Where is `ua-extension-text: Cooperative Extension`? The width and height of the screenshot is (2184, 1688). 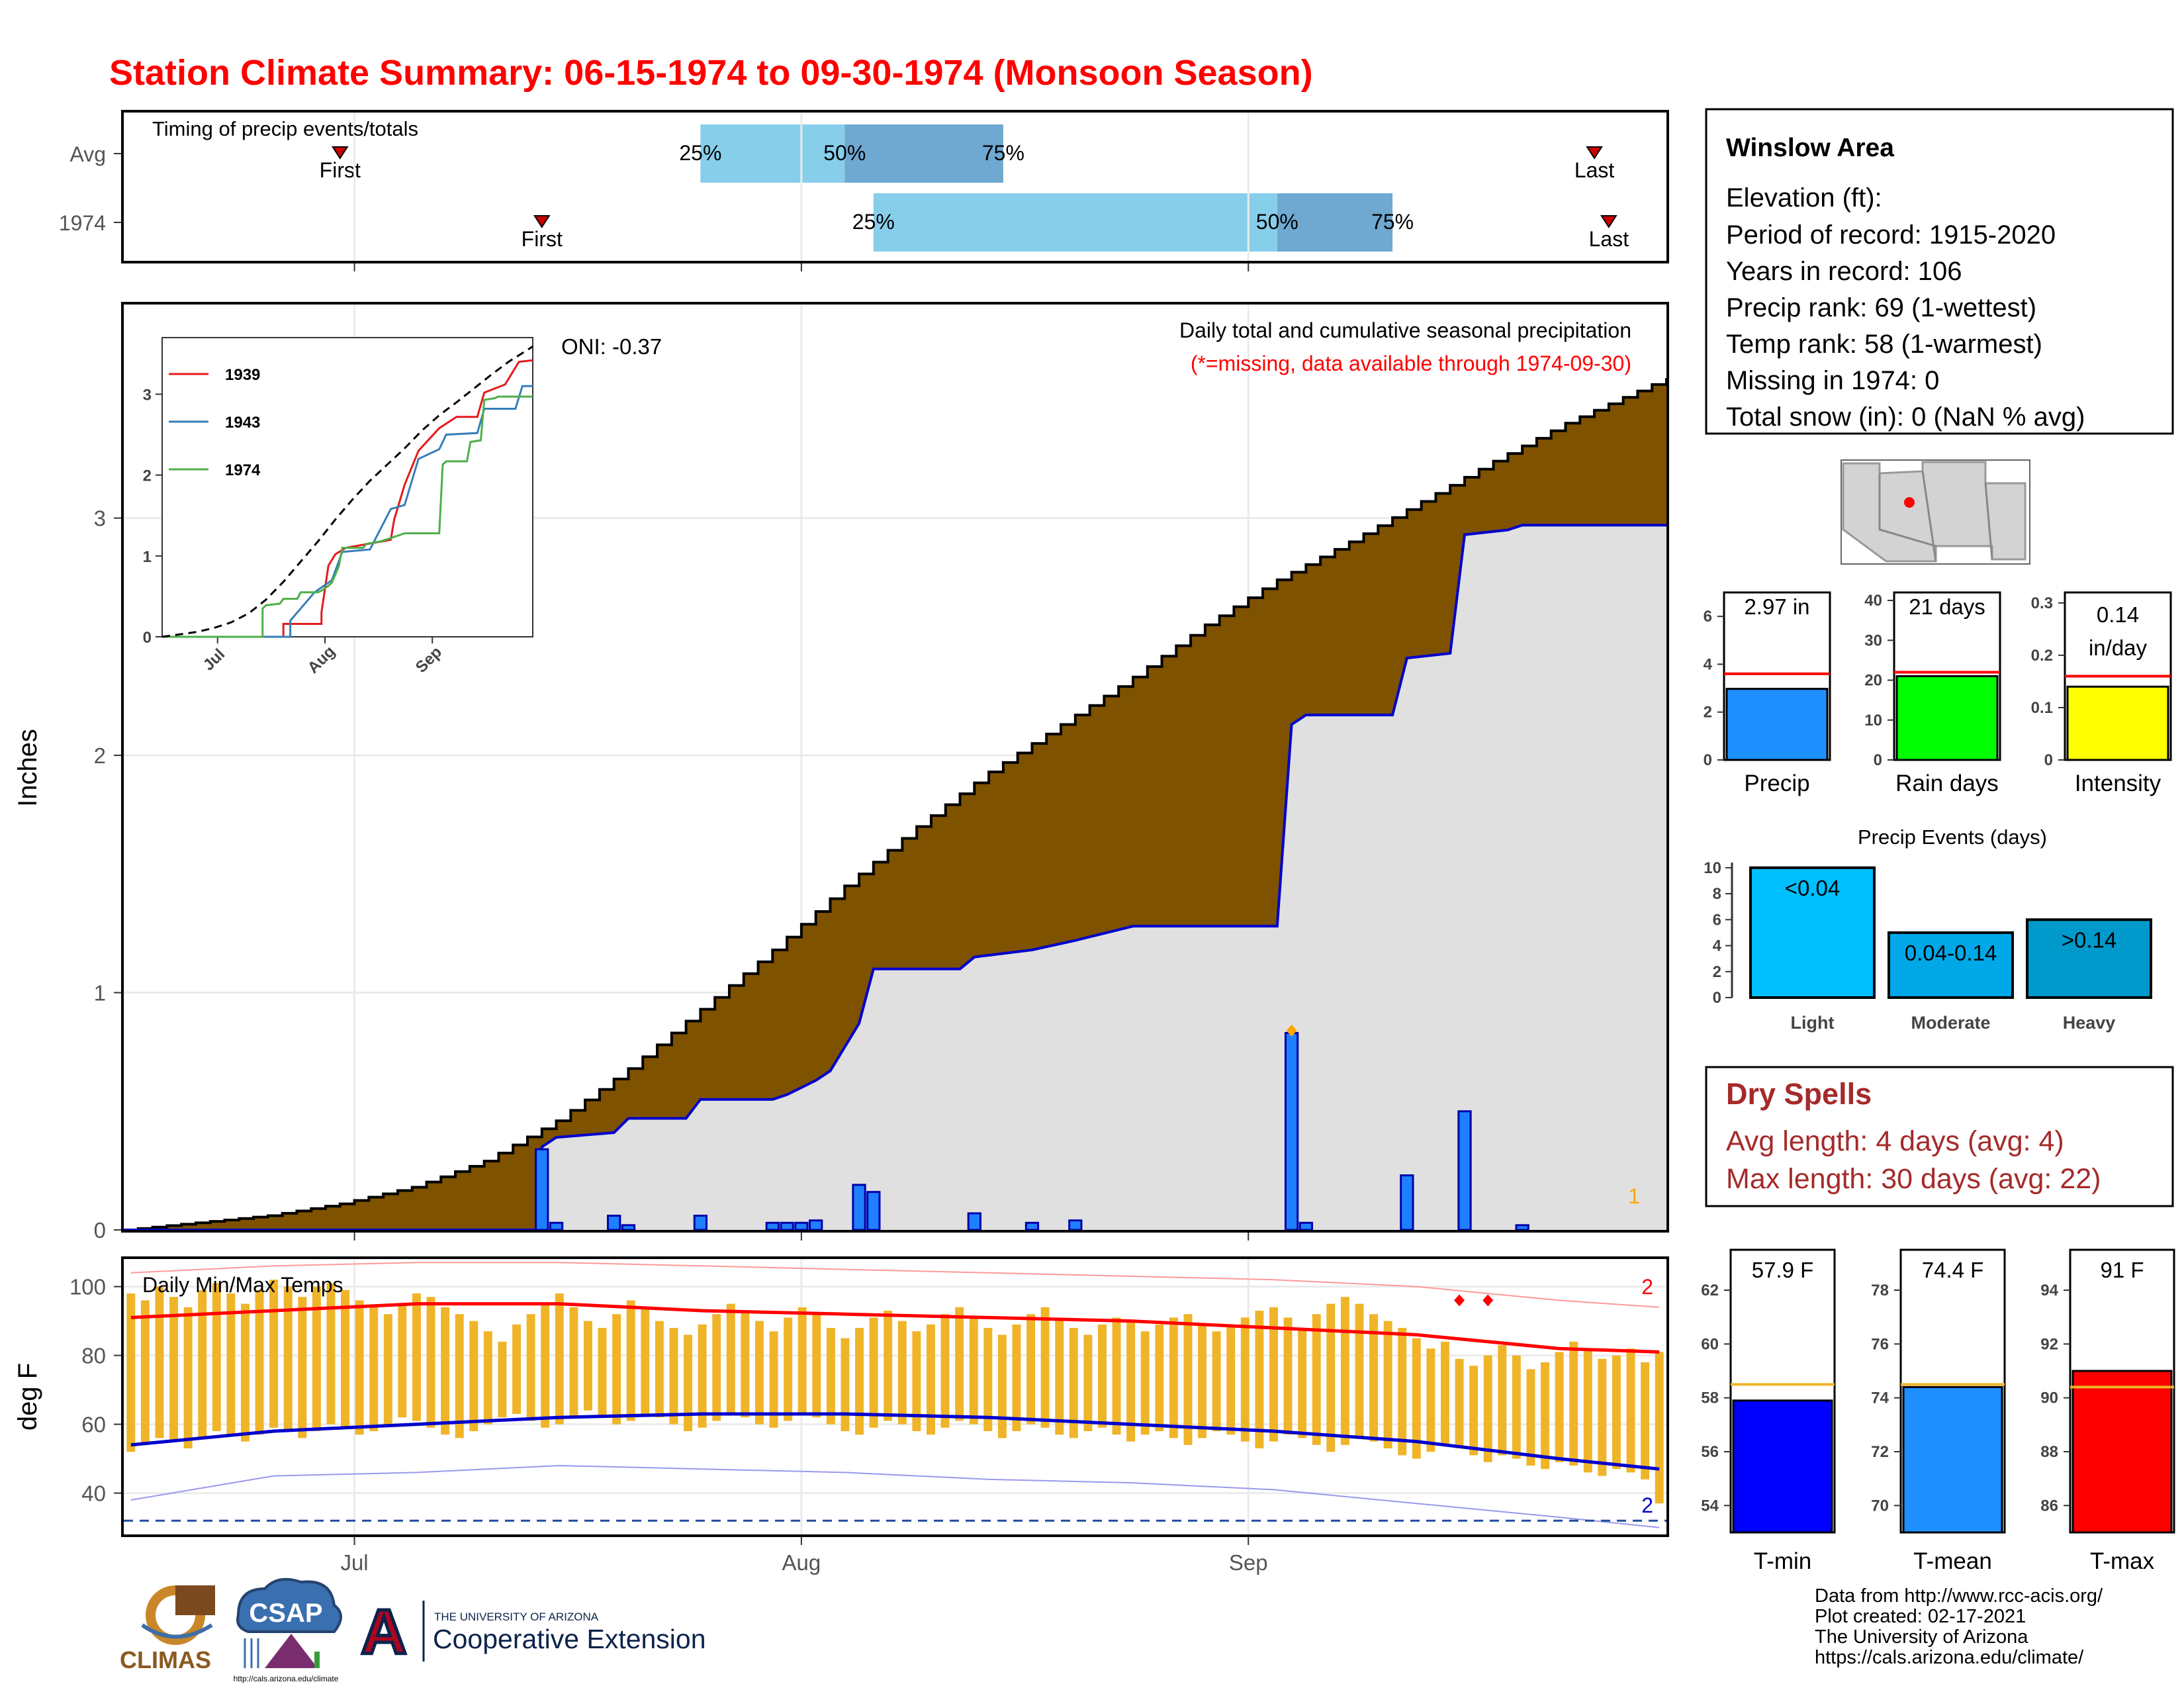 ua-extension-text: Cooperative Extension is located at coordinates (569, 1639).